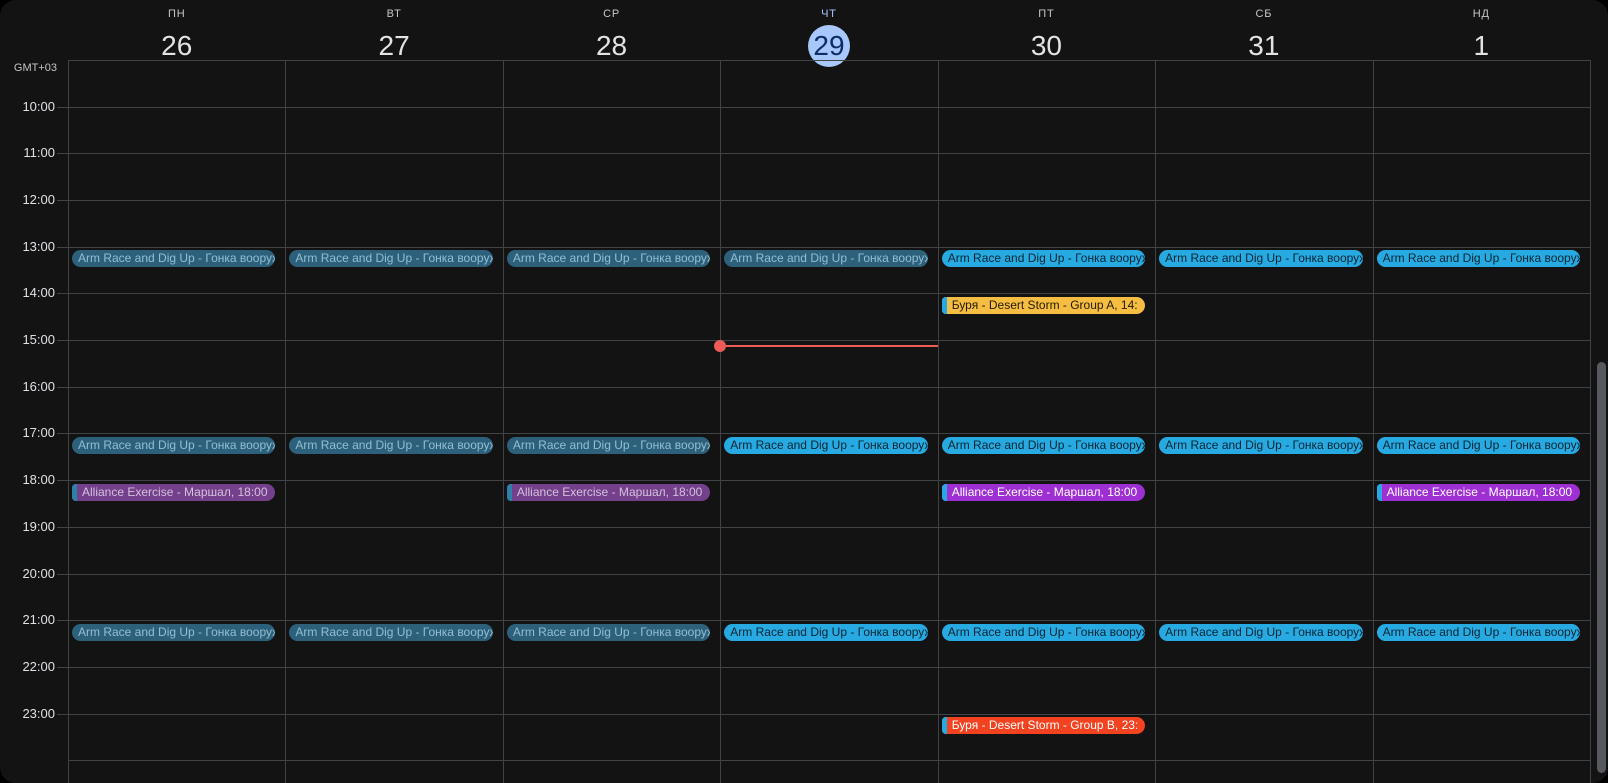 The image size is (1608, 783). Describe the element at coordinates (38, 246) in the screenshot. I see `time-label: 13:00` at that location.